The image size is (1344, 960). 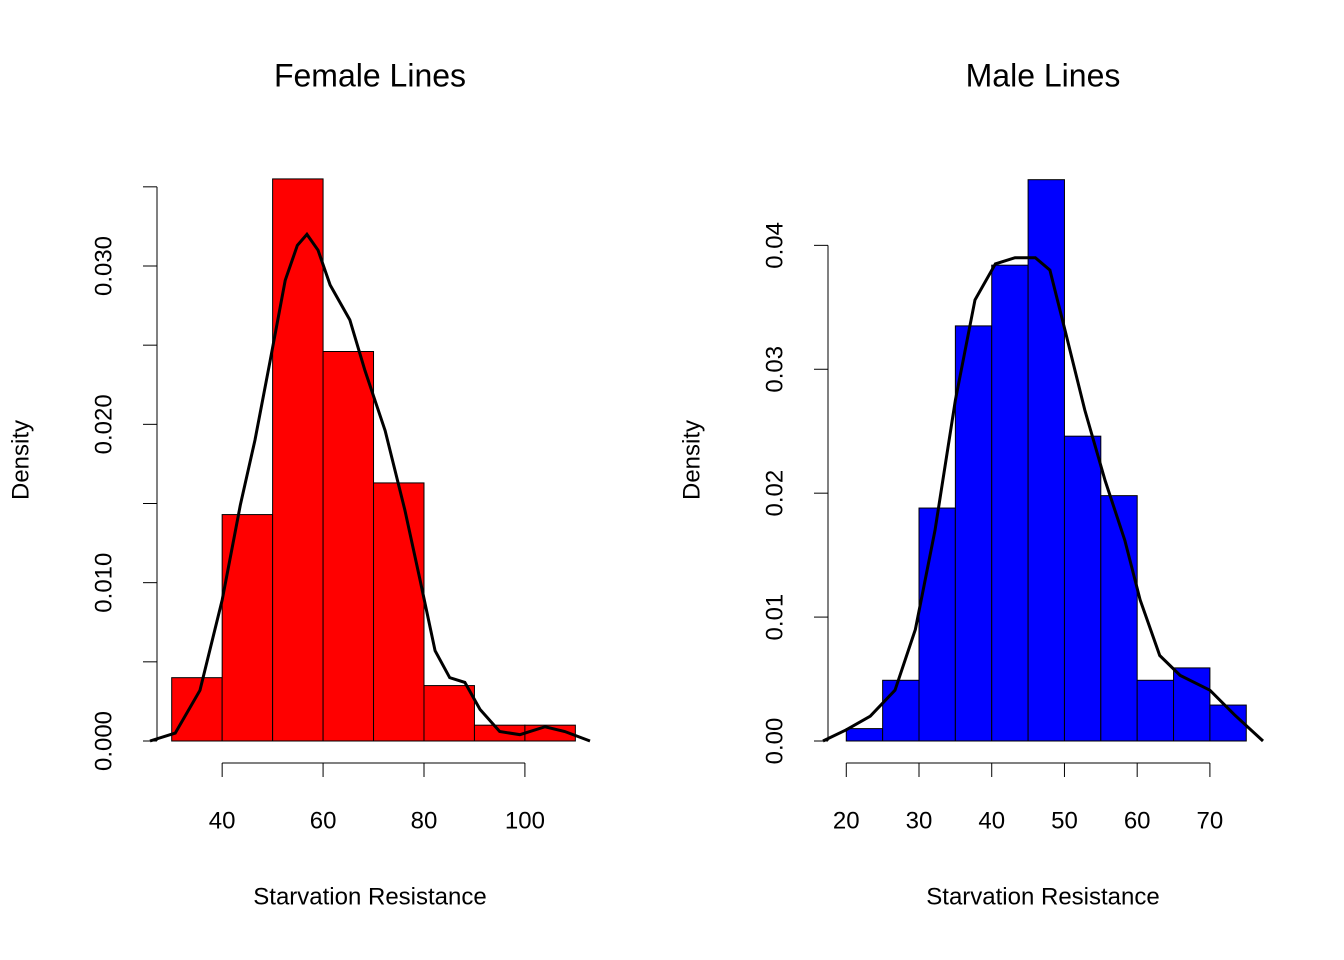 What do you see at coordinates (424, 820) in the screenshot?
I see `x-tick-label: 80` at bounding box center [424, 820].